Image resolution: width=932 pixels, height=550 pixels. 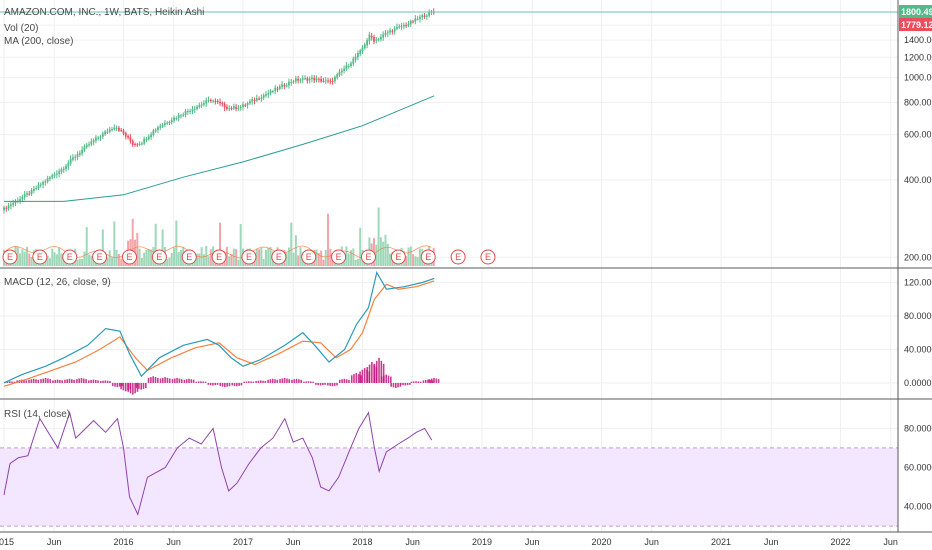 I want to click on x-tick-label: 2020, so click(x=601, y=542).